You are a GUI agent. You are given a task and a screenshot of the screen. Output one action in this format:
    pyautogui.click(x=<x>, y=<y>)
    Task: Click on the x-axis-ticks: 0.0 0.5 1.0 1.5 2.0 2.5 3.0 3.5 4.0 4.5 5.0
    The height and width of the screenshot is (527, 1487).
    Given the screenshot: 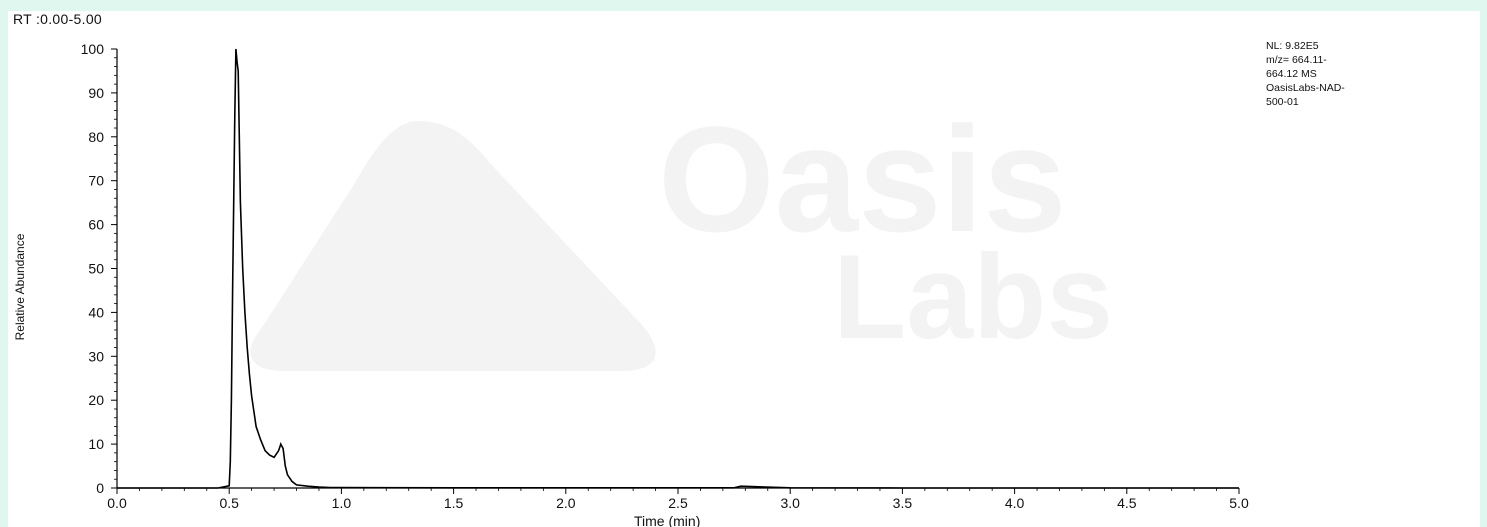 What is the action you would take?
    pyautogui.click(x=678, y=499)
    